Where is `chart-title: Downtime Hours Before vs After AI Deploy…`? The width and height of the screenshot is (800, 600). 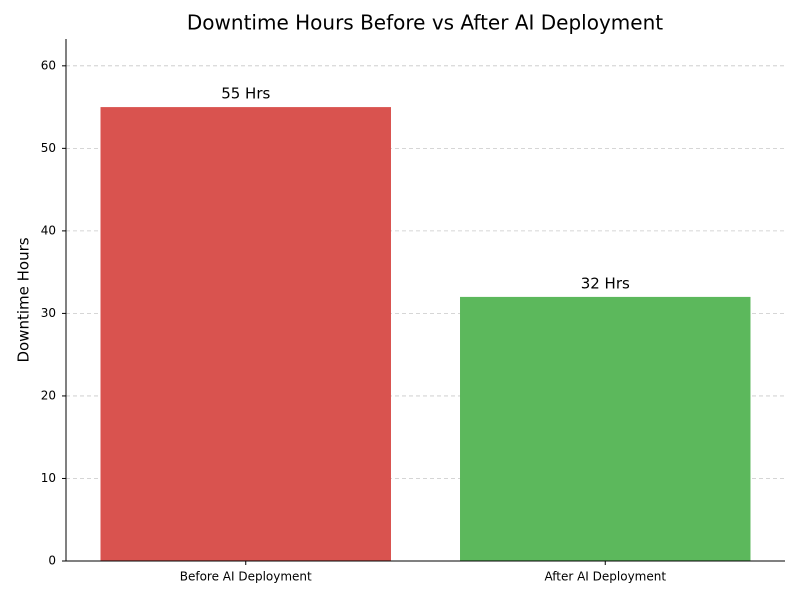 chart-title: Downtime Hours Before vs After AI Deploy… is located at coordinates (425, 23).